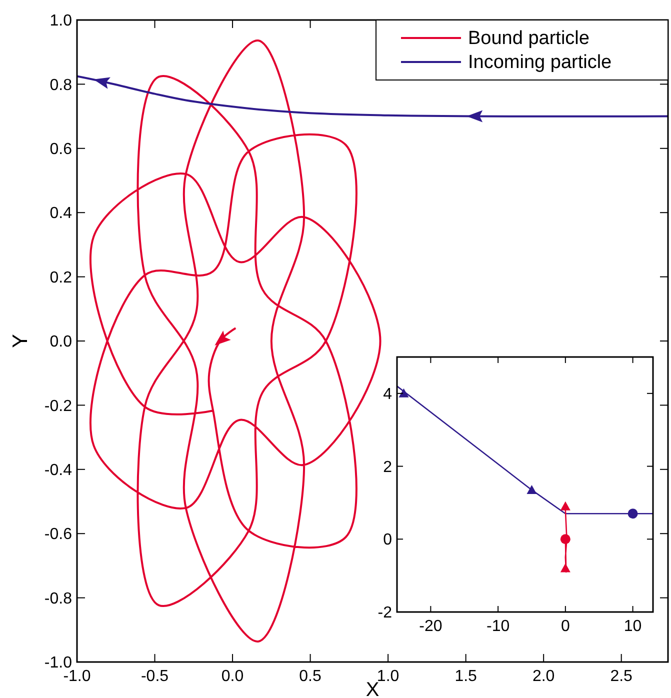 The image size is (671, 698). Describe the element at coordinates (61, 342) in the screenshot. I see `y-tick-label: 0.0` at that location.